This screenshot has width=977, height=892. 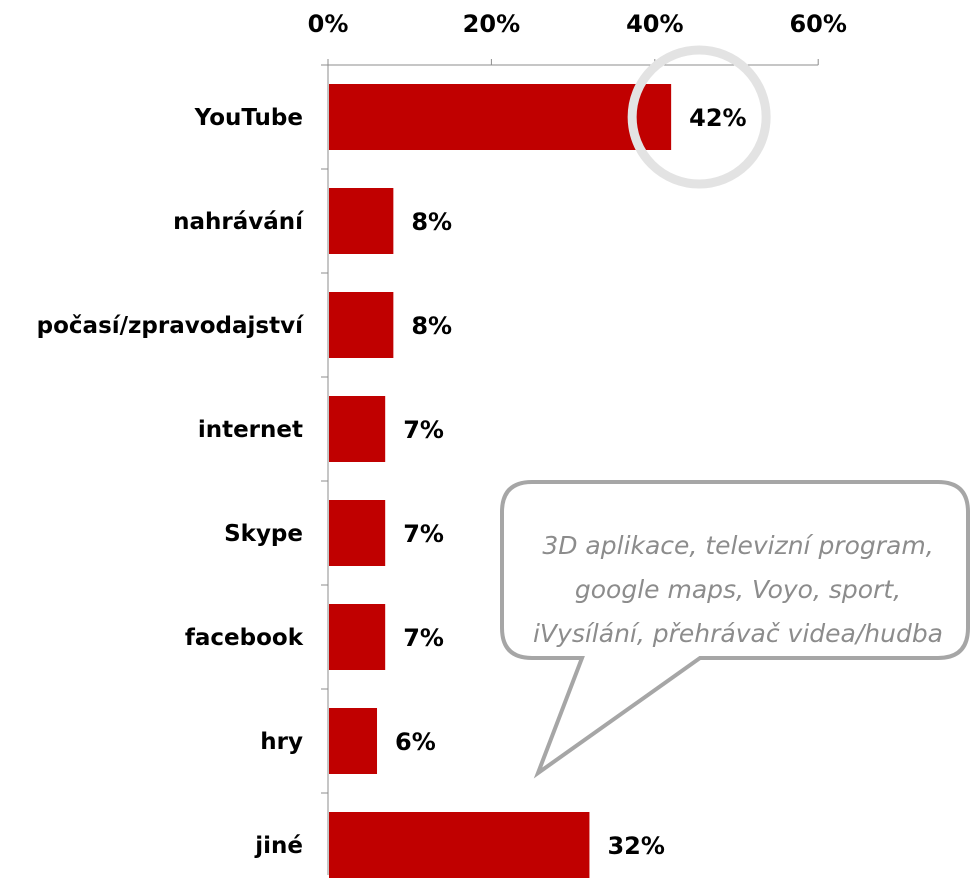 I want to click on data-label: 6%, so click(x=415, y=742).